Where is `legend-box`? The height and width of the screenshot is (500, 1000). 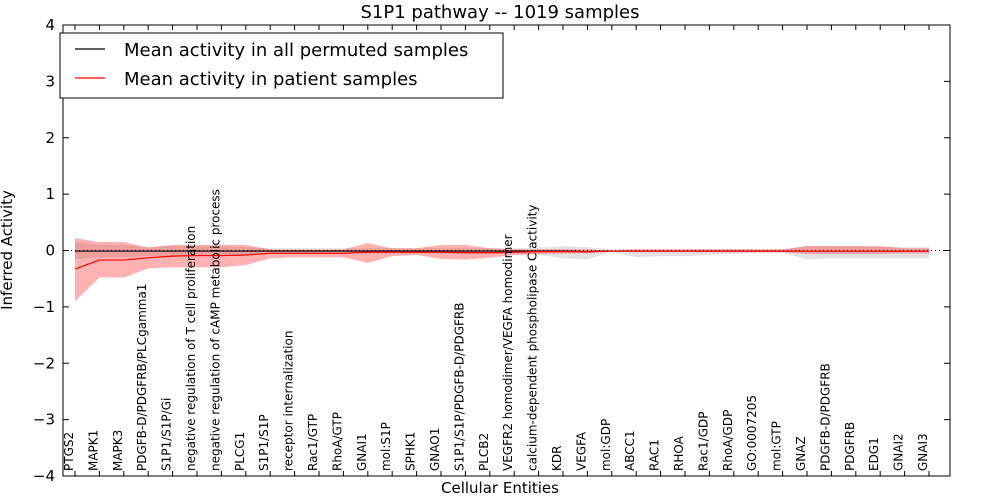
legend-box is located at coordinates (281, 65).